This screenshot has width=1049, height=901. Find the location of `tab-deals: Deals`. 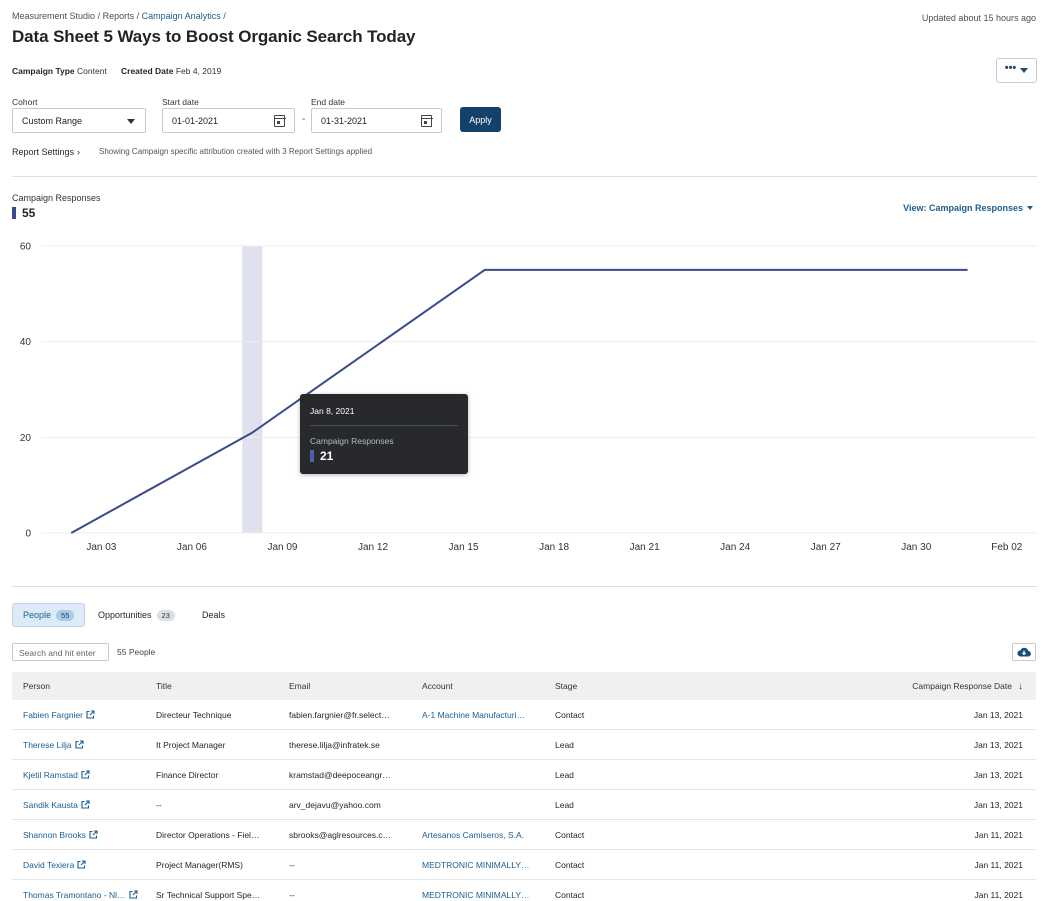

tab-deals: Deals is located at coordinates (214, 615).